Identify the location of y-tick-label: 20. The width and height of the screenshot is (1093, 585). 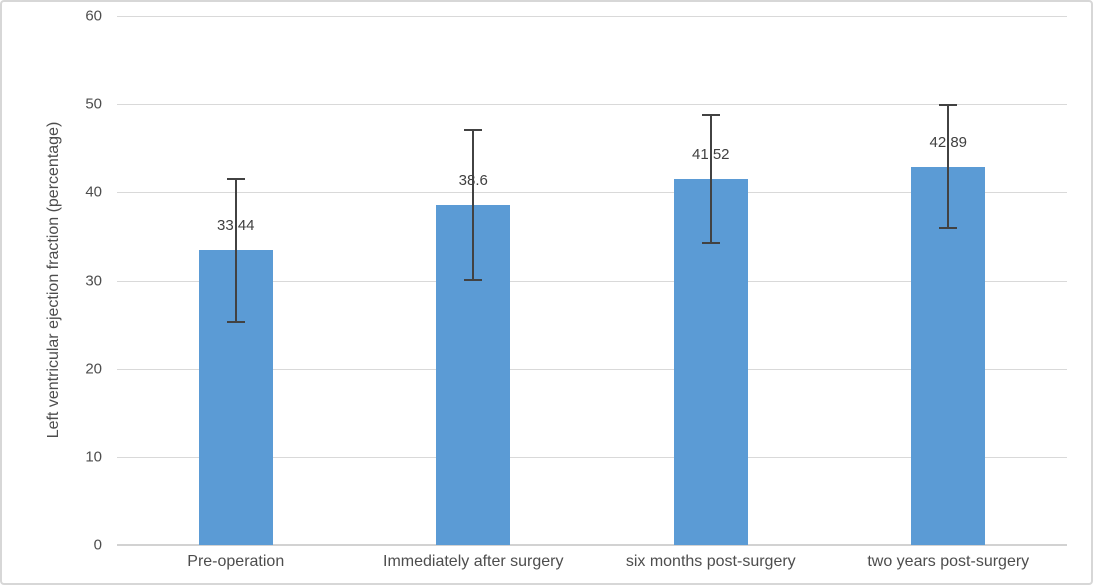
(93, 369).